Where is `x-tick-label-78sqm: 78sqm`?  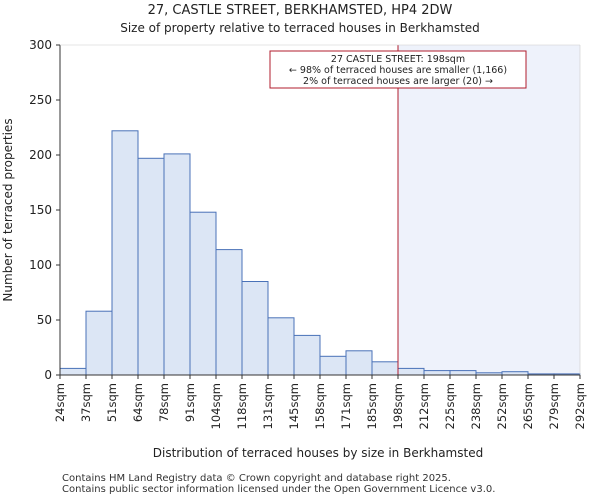
x-tick-label-78sqm: 78sqm is located at coordinates (164, 402).